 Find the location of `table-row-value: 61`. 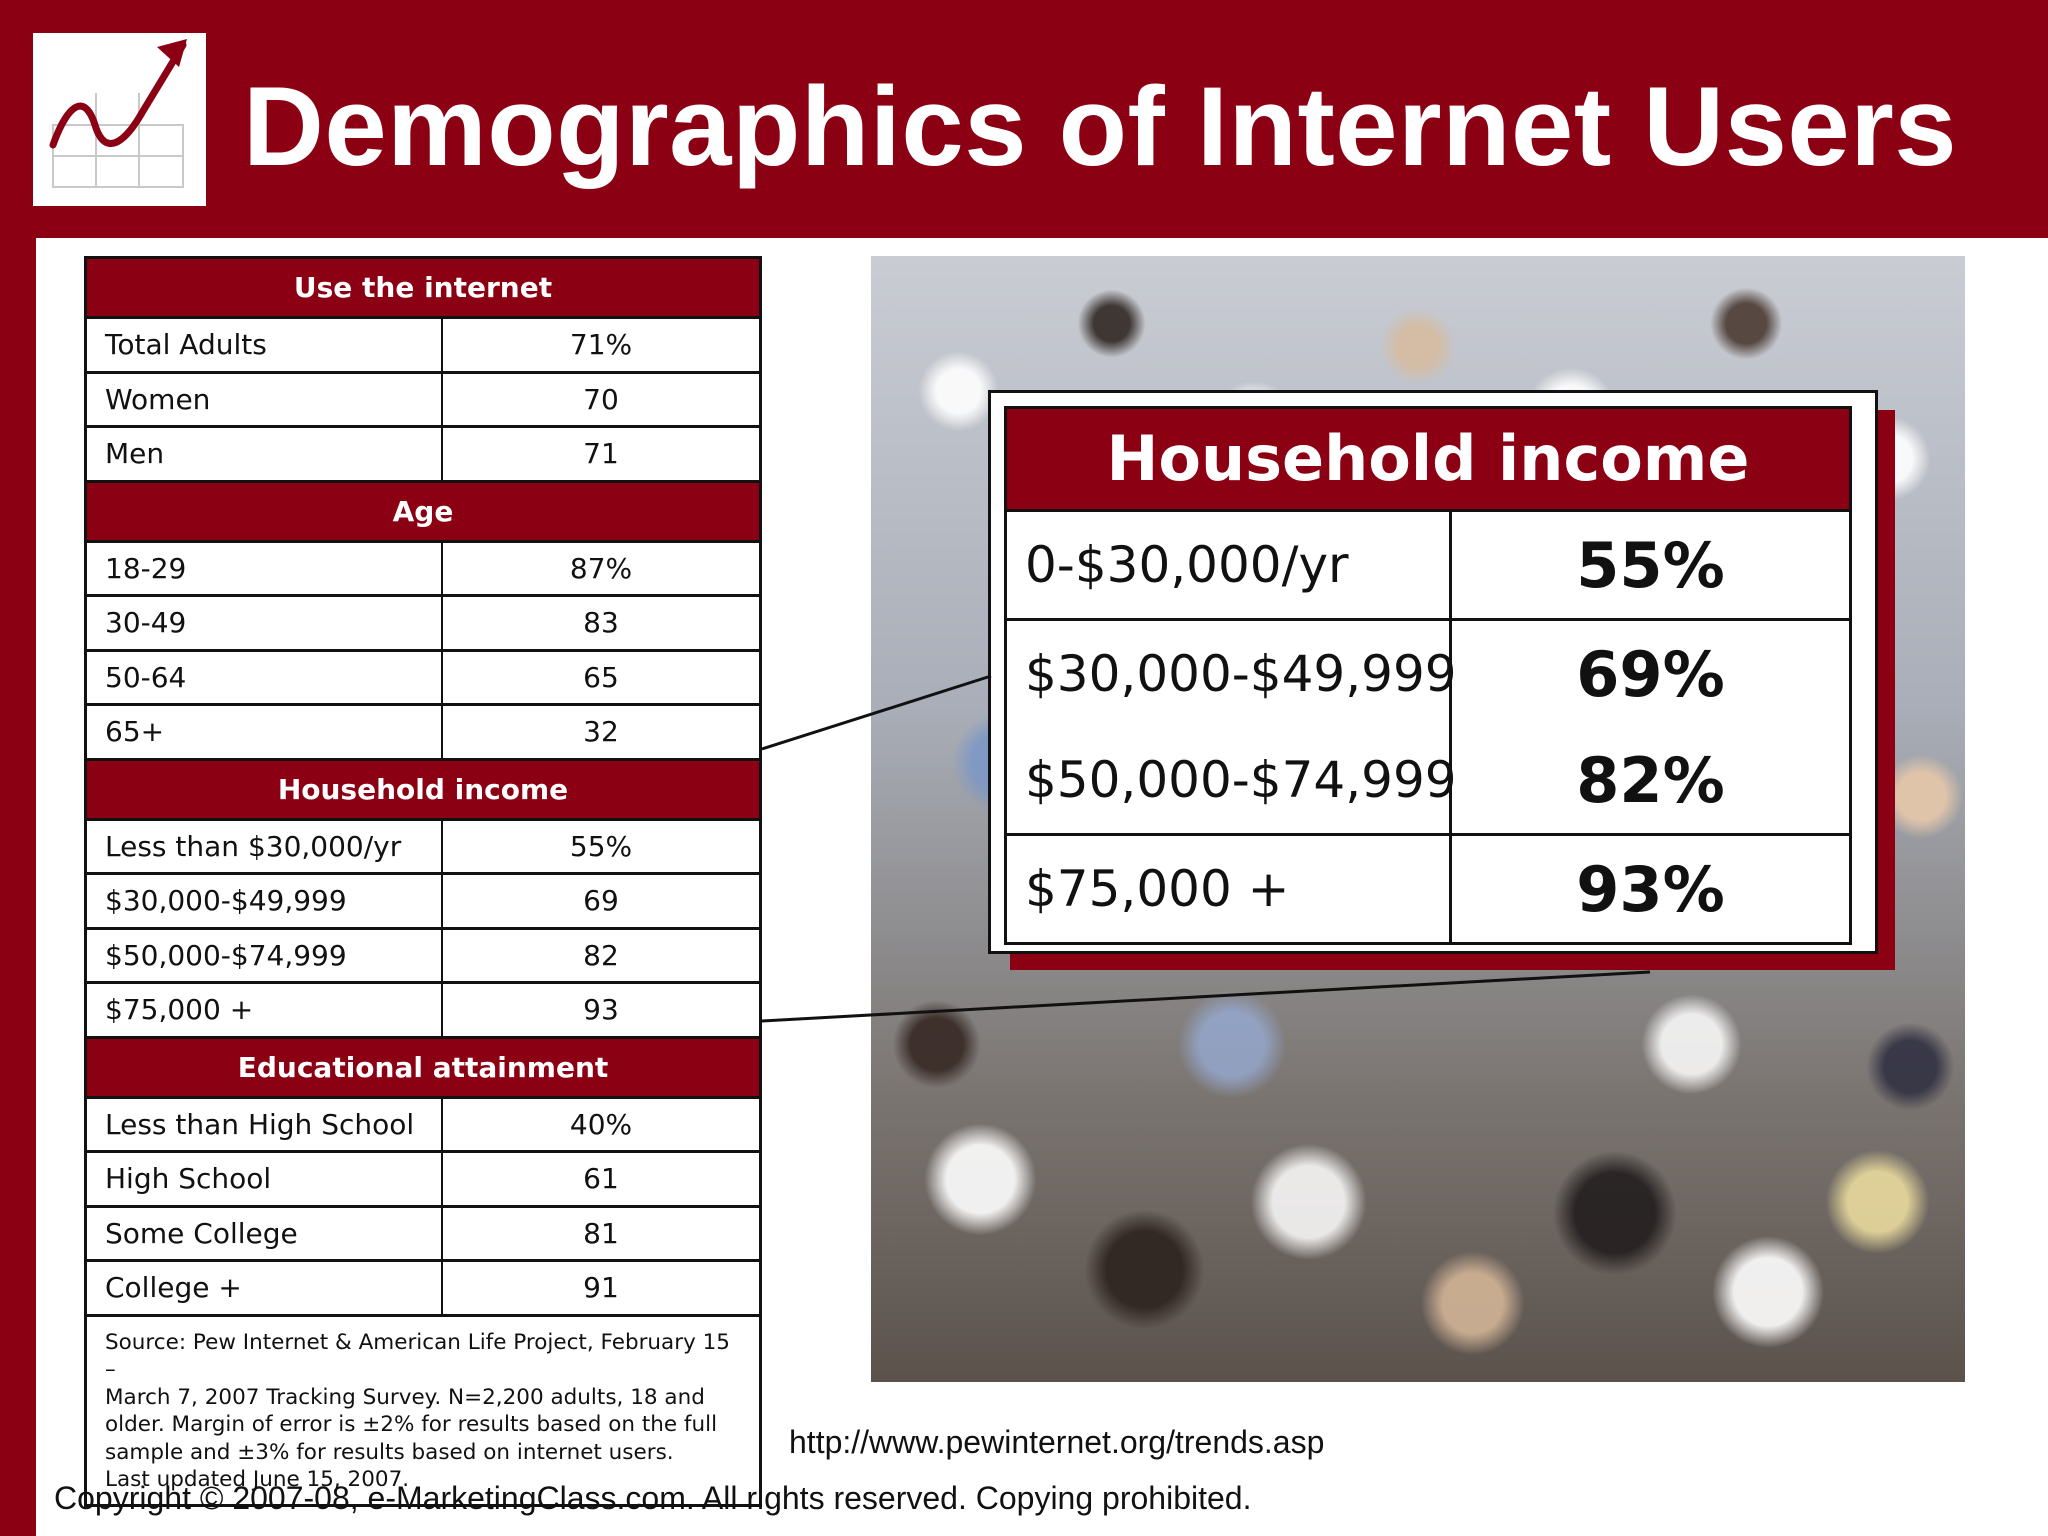

table-row-value: 61 is located at coordinates (601, 1178).